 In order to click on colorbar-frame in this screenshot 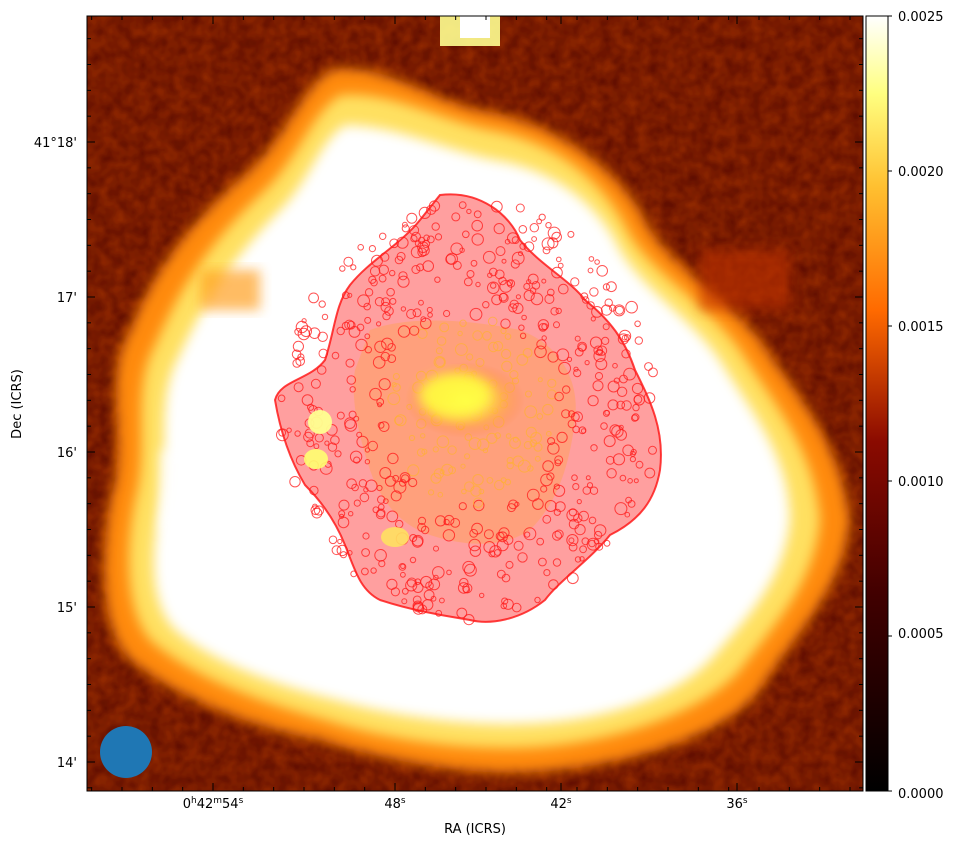, I will do `click(877, 403)`.